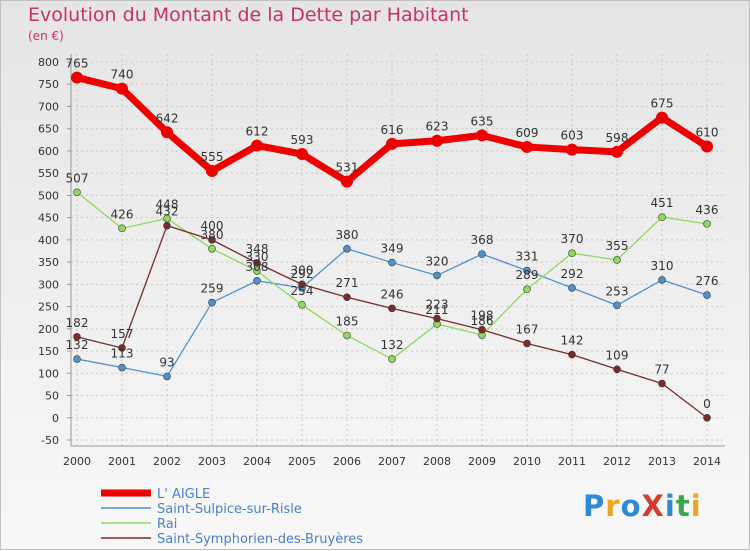  What do you see at coordinates (617, 461) in the screenshot?
I see `x-tick-label: 2012` at bounding box center [617, 461].